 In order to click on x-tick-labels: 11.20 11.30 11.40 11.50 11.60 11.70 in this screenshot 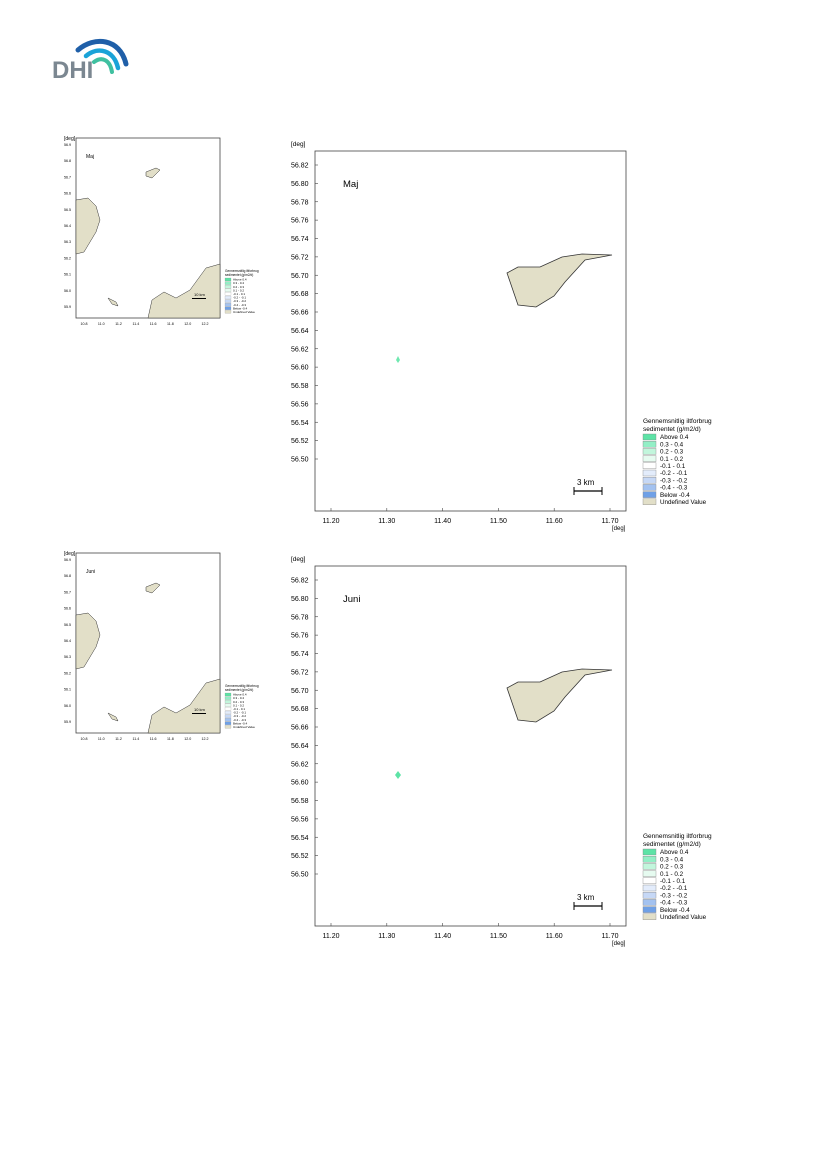, I will do `click(471, 931)`.